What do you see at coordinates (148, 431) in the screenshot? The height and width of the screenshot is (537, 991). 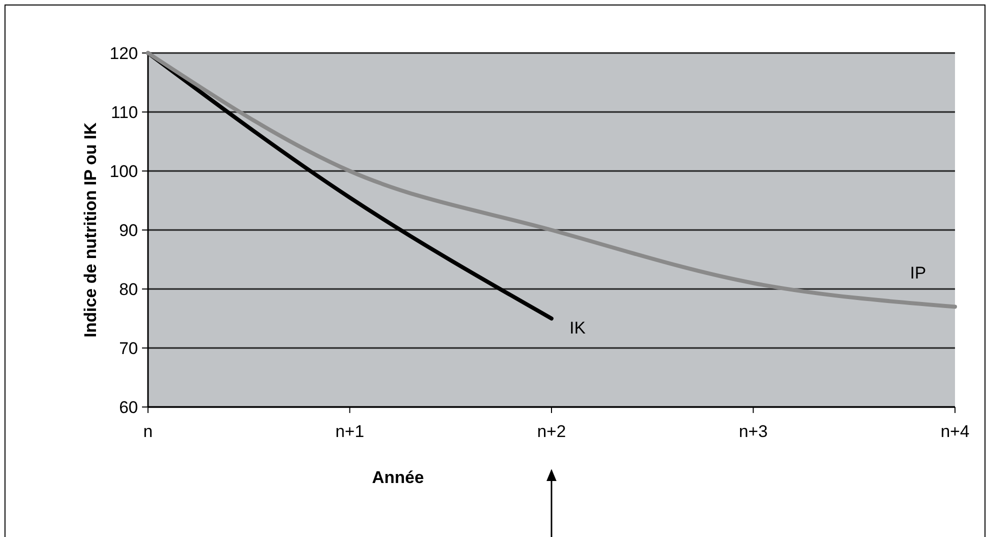 I see `x-tick-label: n` at bounding box center [148, 431].